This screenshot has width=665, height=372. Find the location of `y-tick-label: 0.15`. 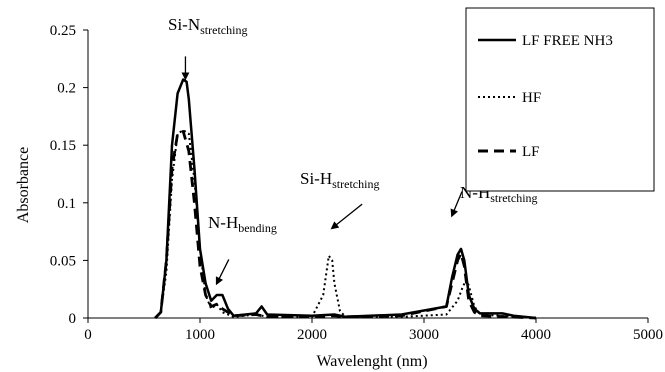

y-tick-label: 0.15 is located at coordinates (63, 146).